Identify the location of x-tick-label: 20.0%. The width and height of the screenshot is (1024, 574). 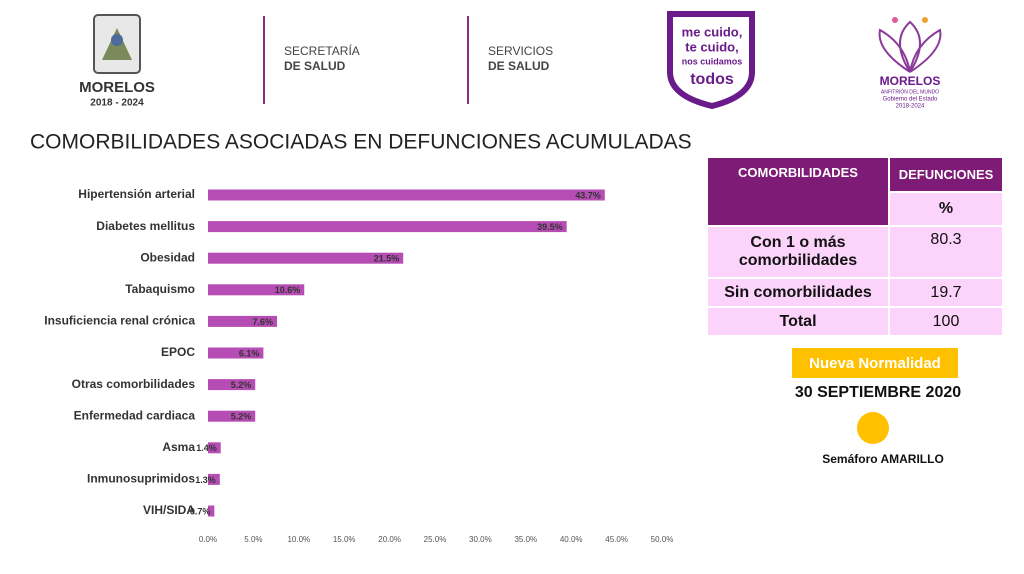
(389, 539).